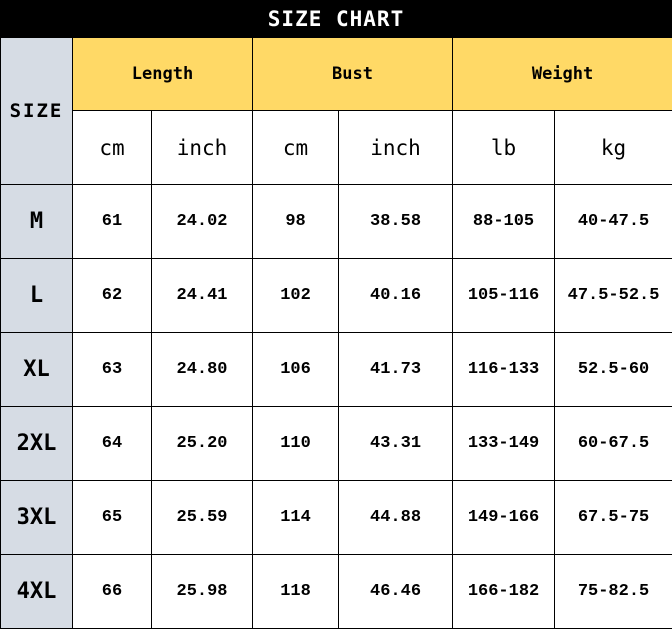 The image size is (672, 629). Describe the element at coordinates (396, 221) in the screenshot. I see `table-cell: 38.58` at that location.